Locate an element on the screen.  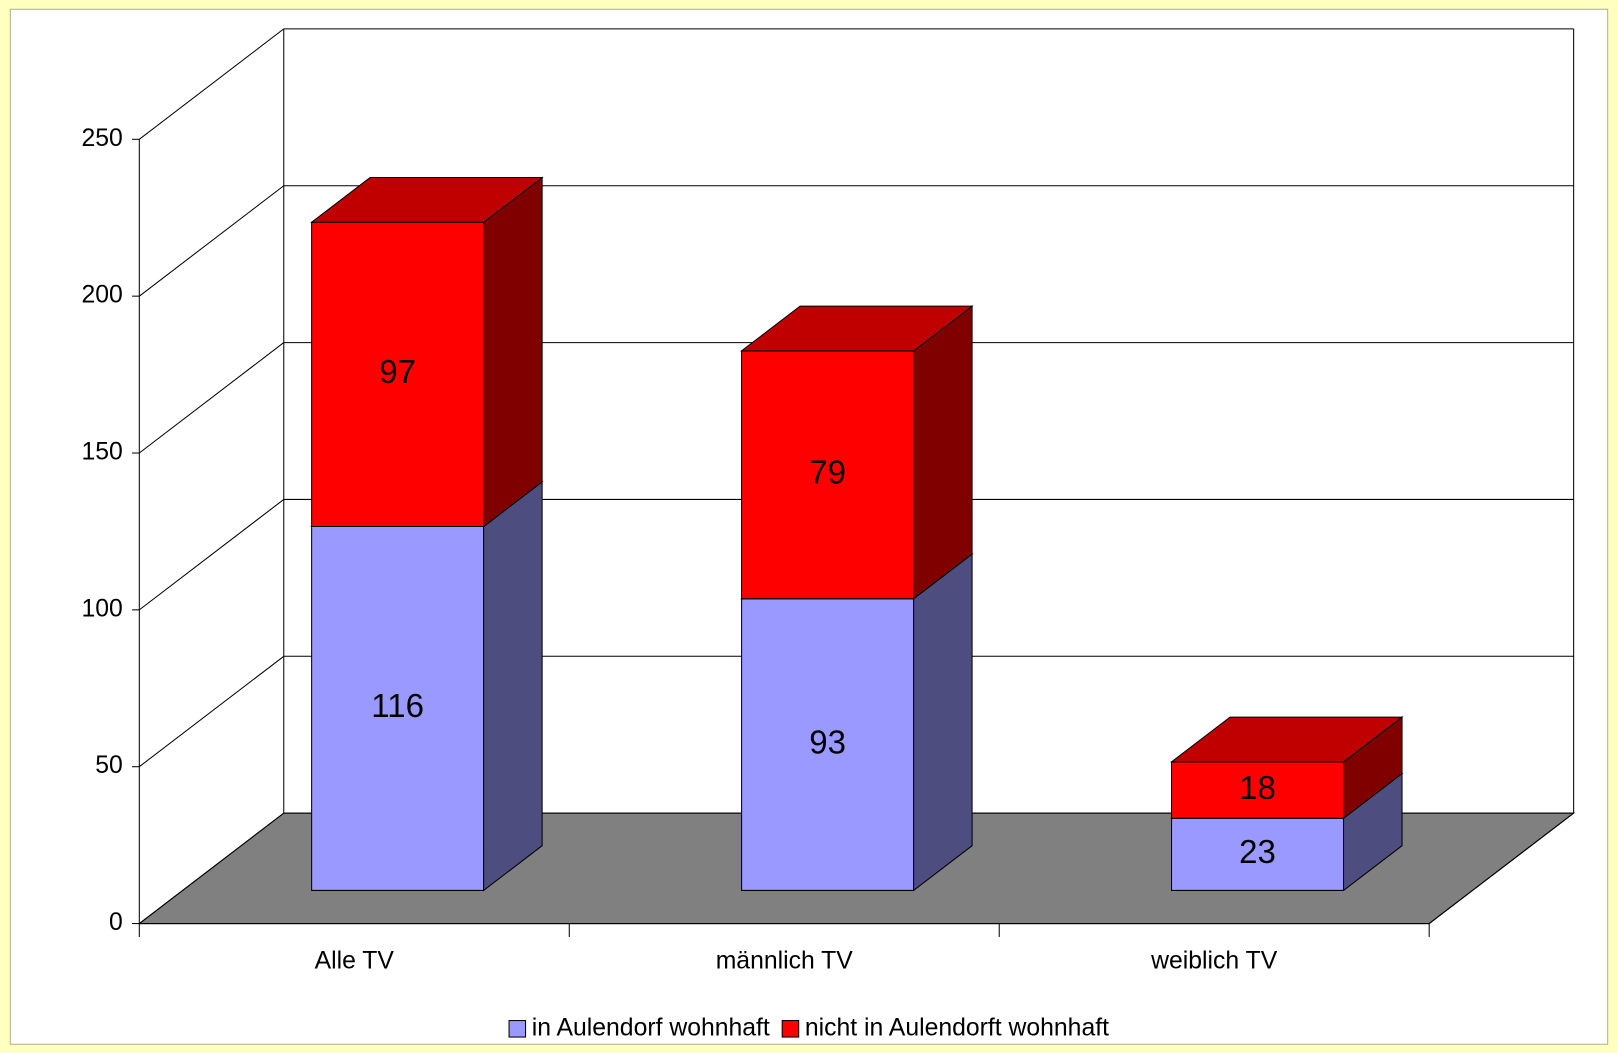
y-tick-label: 200 is located at coordinates (101, 295).